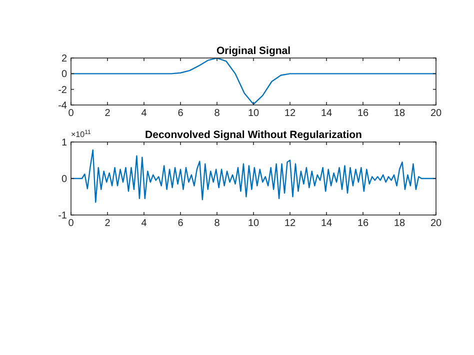 Image resolution: width=474 pixels, height=355 pixels. I want to click on y-tick-label: -4, so click(63, 106).